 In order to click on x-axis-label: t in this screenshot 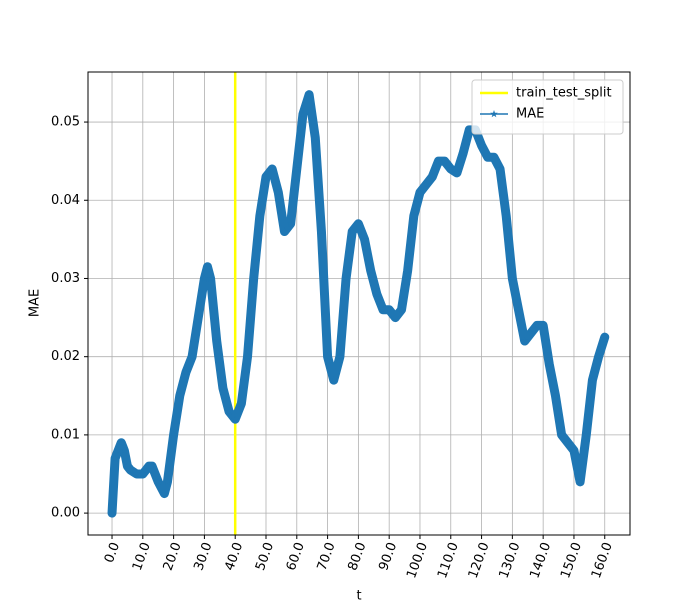, I will do `click(358, 594)`.